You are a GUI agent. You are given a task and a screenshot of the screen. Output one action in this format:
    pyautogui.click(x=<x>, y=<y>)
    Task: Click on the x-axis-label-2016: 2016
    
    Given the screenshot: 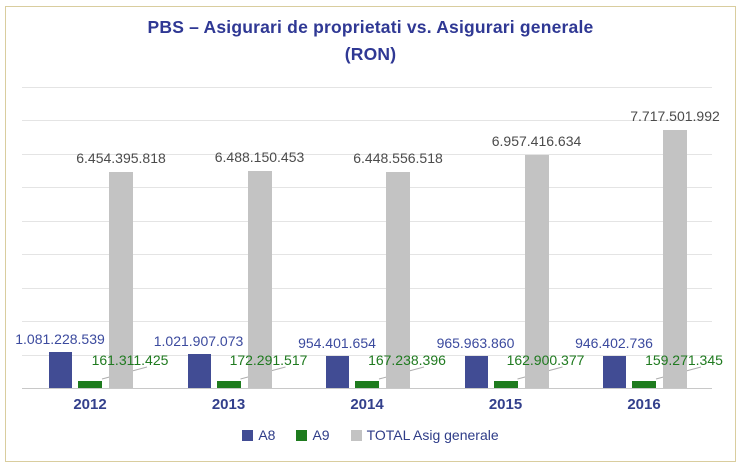 What is the action you would take?
    pyautogui.click(x=644, y=404)
    